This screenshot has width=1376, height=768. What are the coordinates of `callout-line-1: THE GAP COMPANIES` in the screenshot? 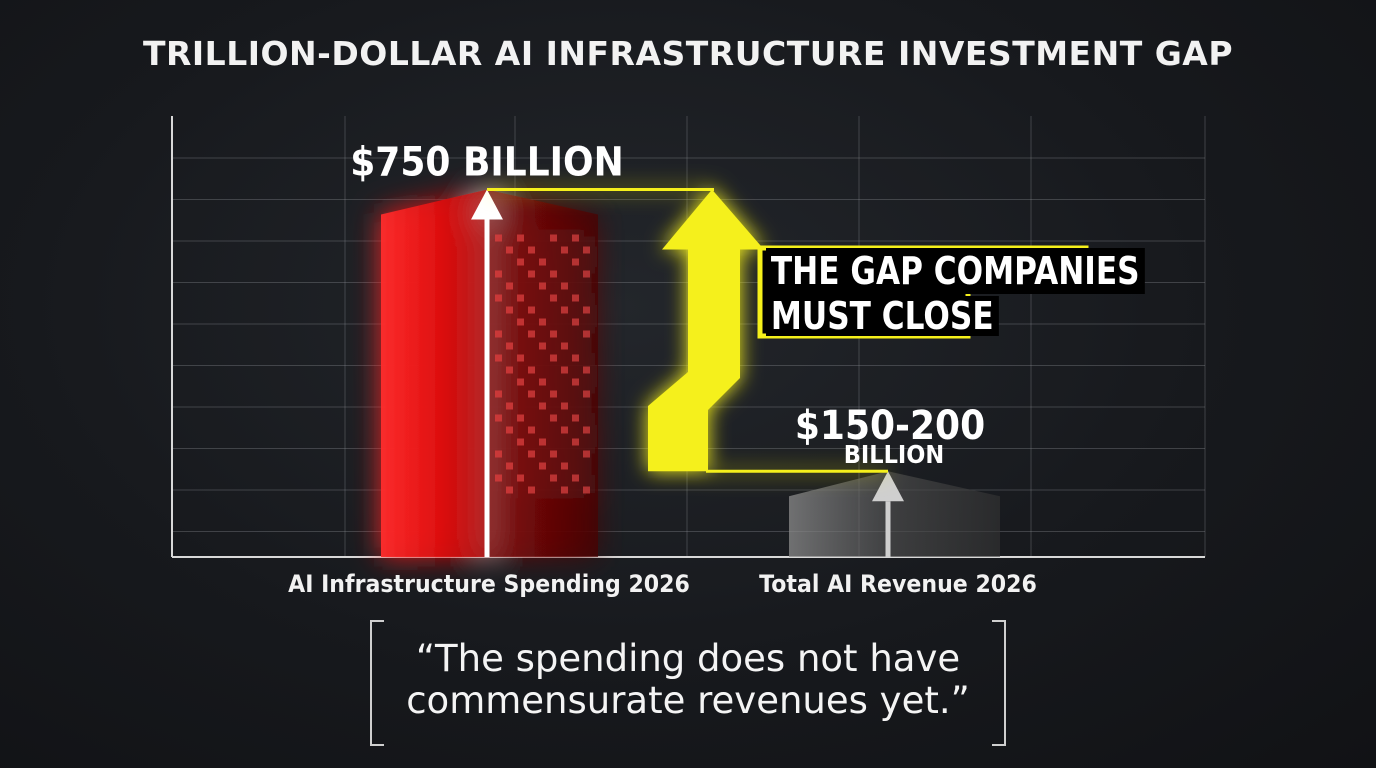 It's located at (955, 271).